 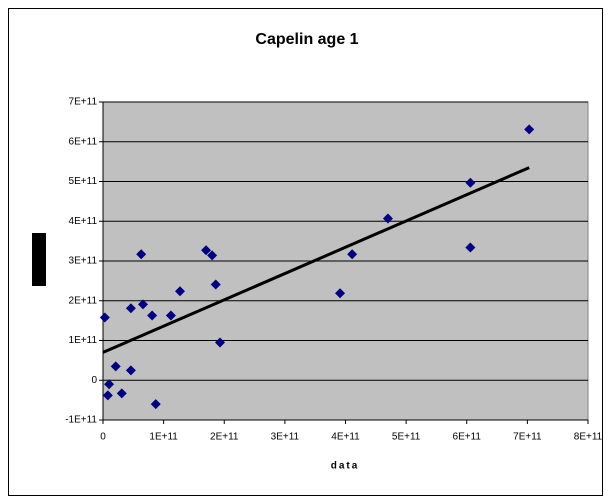 I want to click on y-tick-label: 5E+11, so click(x=83, y=181).